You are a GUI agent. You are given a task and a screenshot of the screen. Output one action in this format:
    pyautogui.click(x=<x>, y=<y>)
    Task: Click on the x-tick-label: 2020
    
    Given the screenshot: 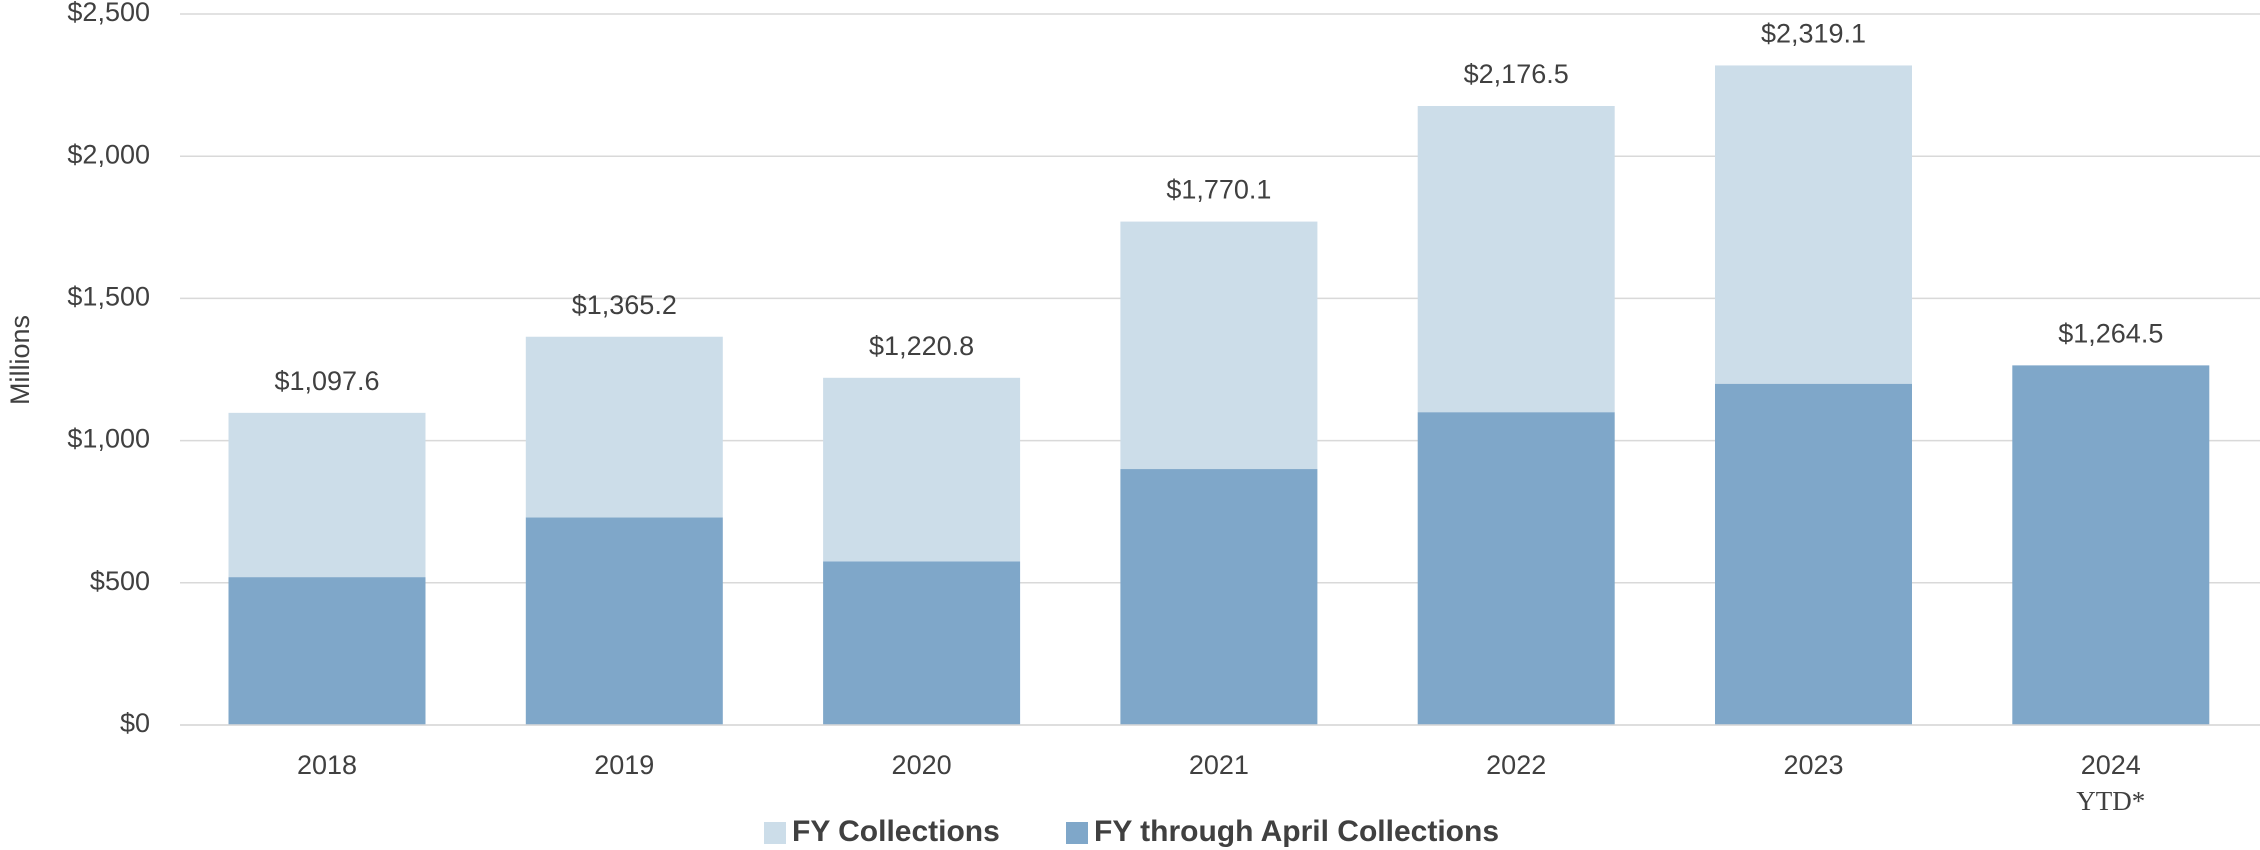 What is the action you would take?
    pyautogui.click(x=922, y=765)
    